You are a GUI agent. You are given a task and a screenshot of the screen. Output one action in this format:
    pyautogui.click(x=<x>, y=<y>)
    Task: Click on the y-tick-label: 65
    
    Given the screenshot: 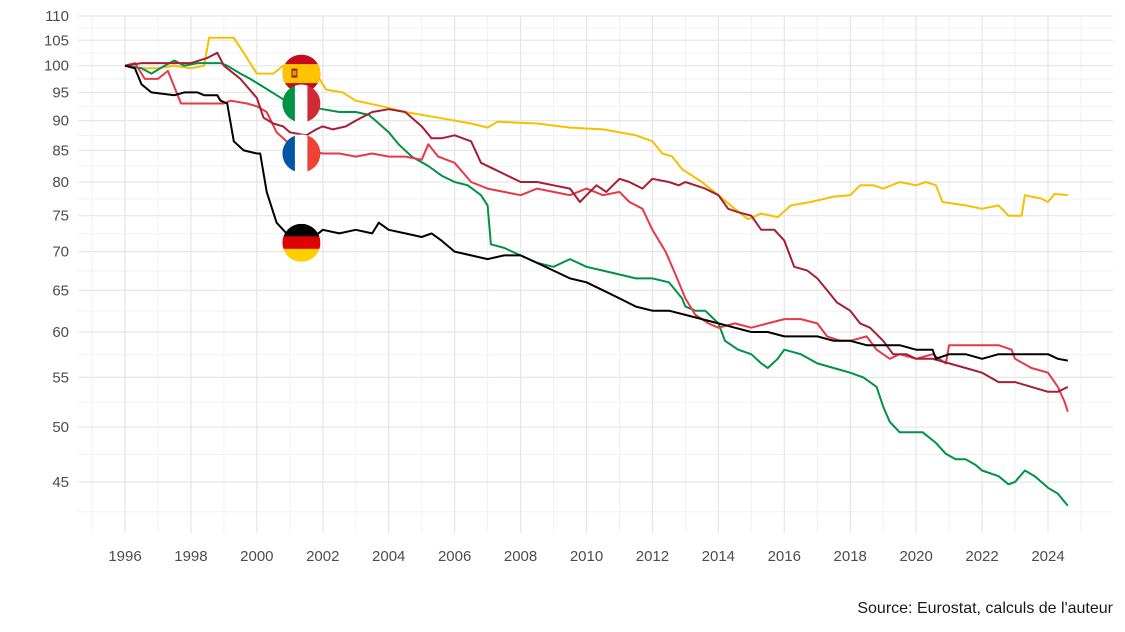 What is the action you would take?
    pyautogui.click(x=60, y=290)
    